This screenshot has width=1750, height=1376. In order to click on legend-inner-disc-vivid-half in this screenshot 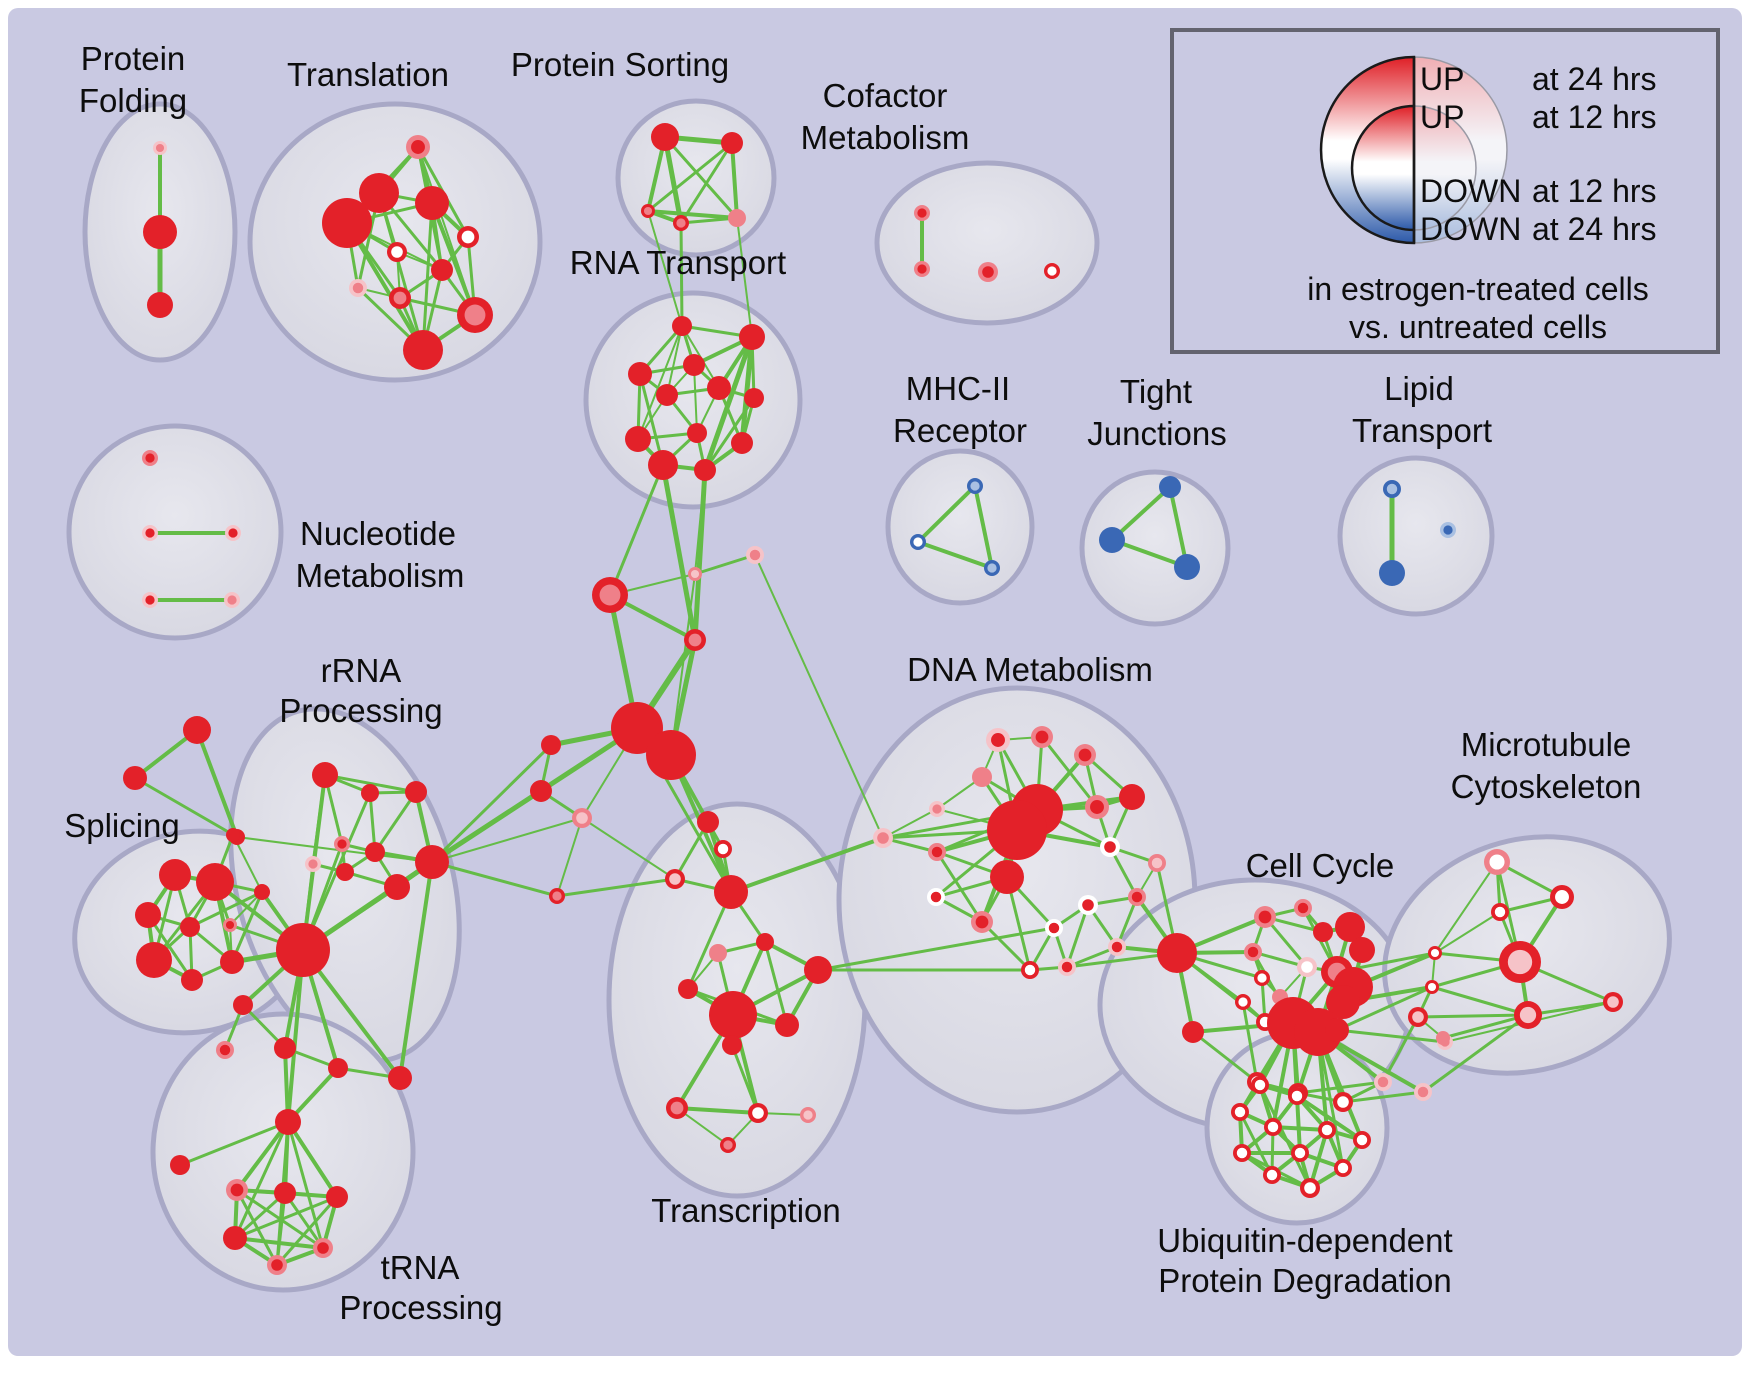, I will do `click(1383, 168)`.